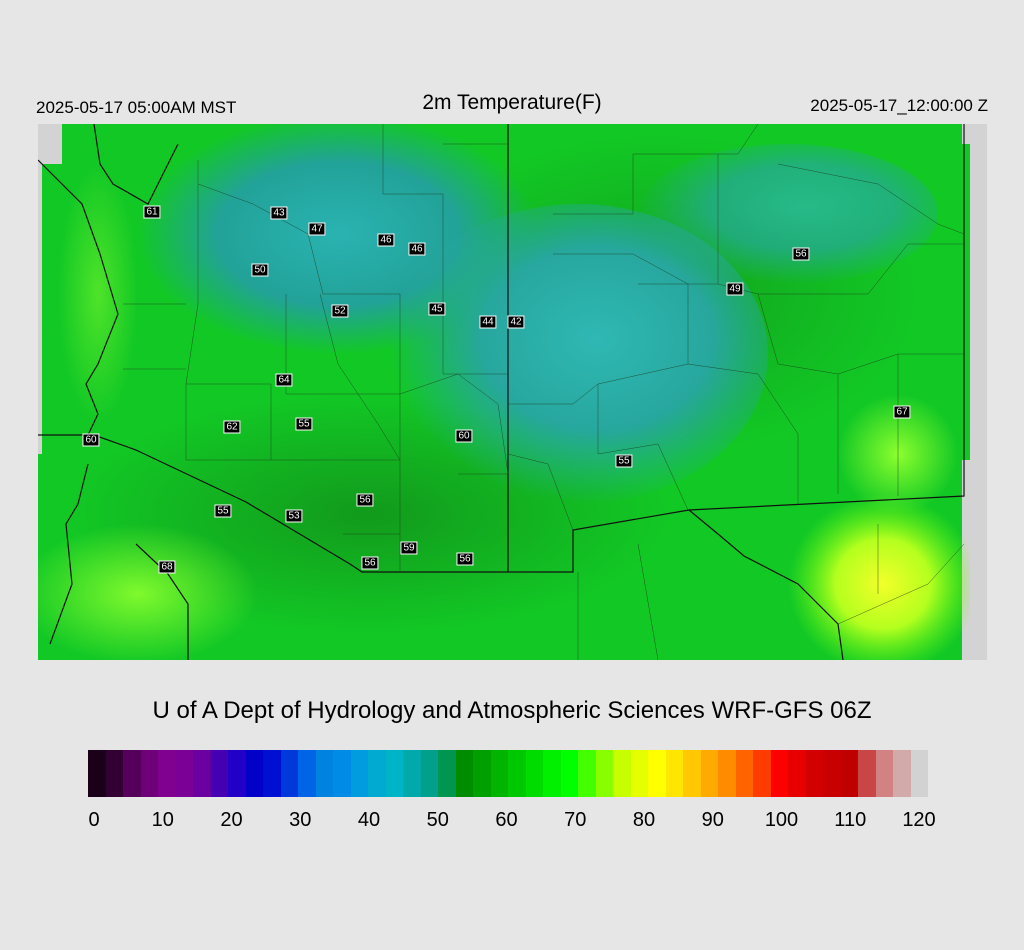  I want to click on station-temperature-label: 50, so click(260, 270).